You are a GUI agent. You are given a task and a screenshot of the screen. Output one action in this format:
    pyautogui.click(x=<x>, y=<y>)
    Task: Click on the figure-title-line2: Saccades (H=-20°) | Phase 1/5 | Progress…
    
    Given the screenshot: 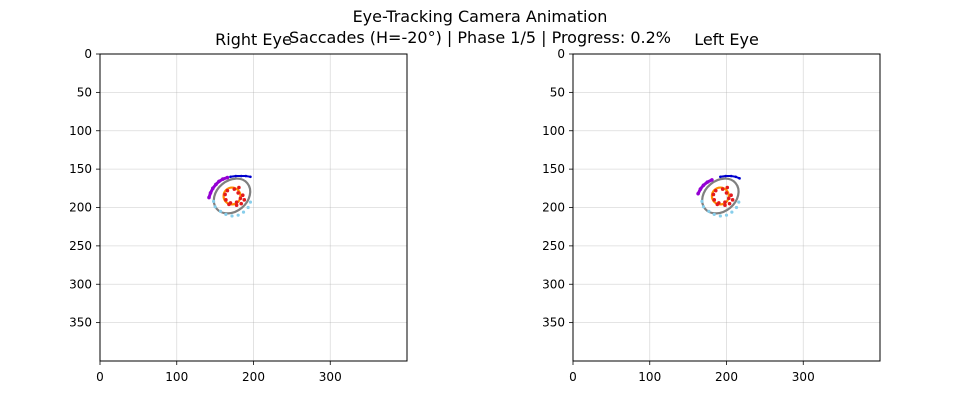 What is the action you would take?
    pyautogui.click(x=480, y=37)
    